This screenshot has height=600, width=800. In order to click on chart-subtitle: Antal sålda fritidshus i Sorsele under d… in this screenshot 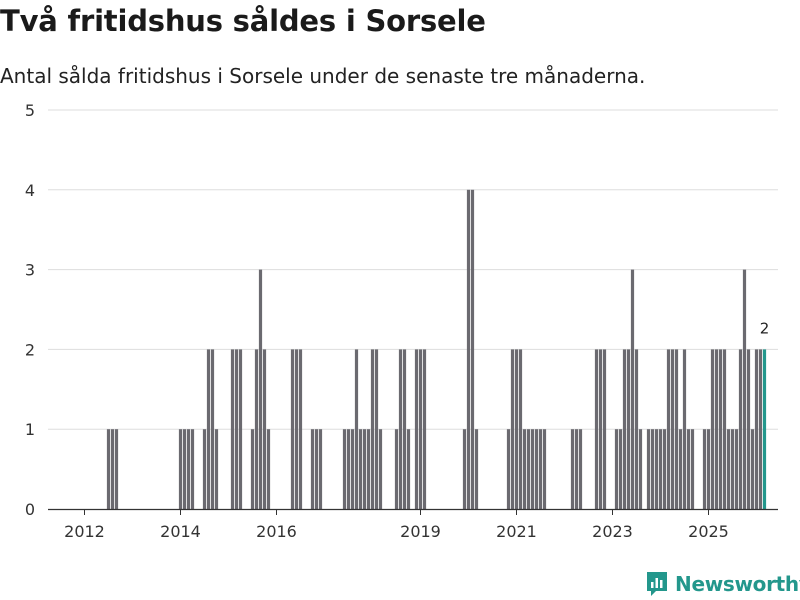, I will do `click(323, 76)`.